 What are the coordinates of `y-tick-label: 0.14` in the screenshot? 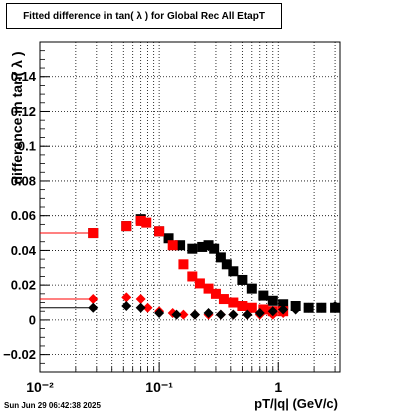 It's located at (24, 76).